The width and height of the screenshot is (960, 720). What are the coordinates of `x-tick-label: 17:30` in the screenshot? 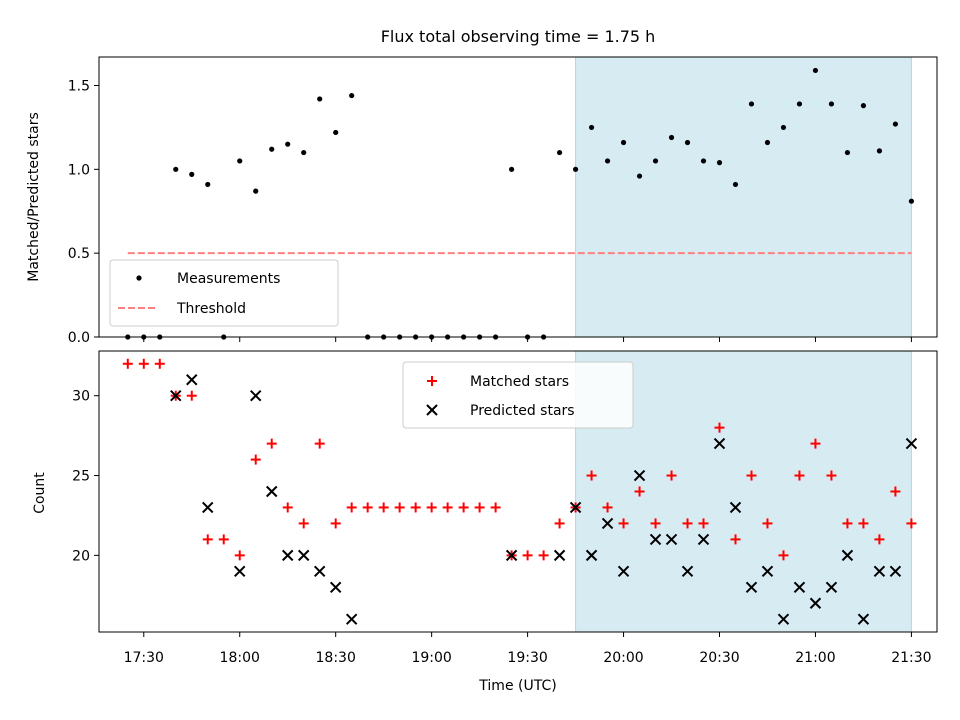 It's located at (144, 658).